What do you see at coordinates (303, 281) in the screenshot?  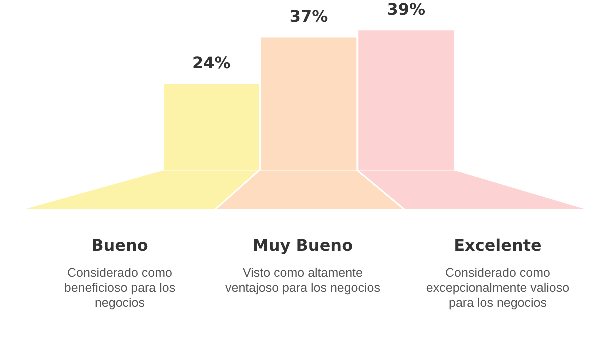 I see `text: Visto como altamente ventajoso para los negocios` at bounding box center [303, 281].